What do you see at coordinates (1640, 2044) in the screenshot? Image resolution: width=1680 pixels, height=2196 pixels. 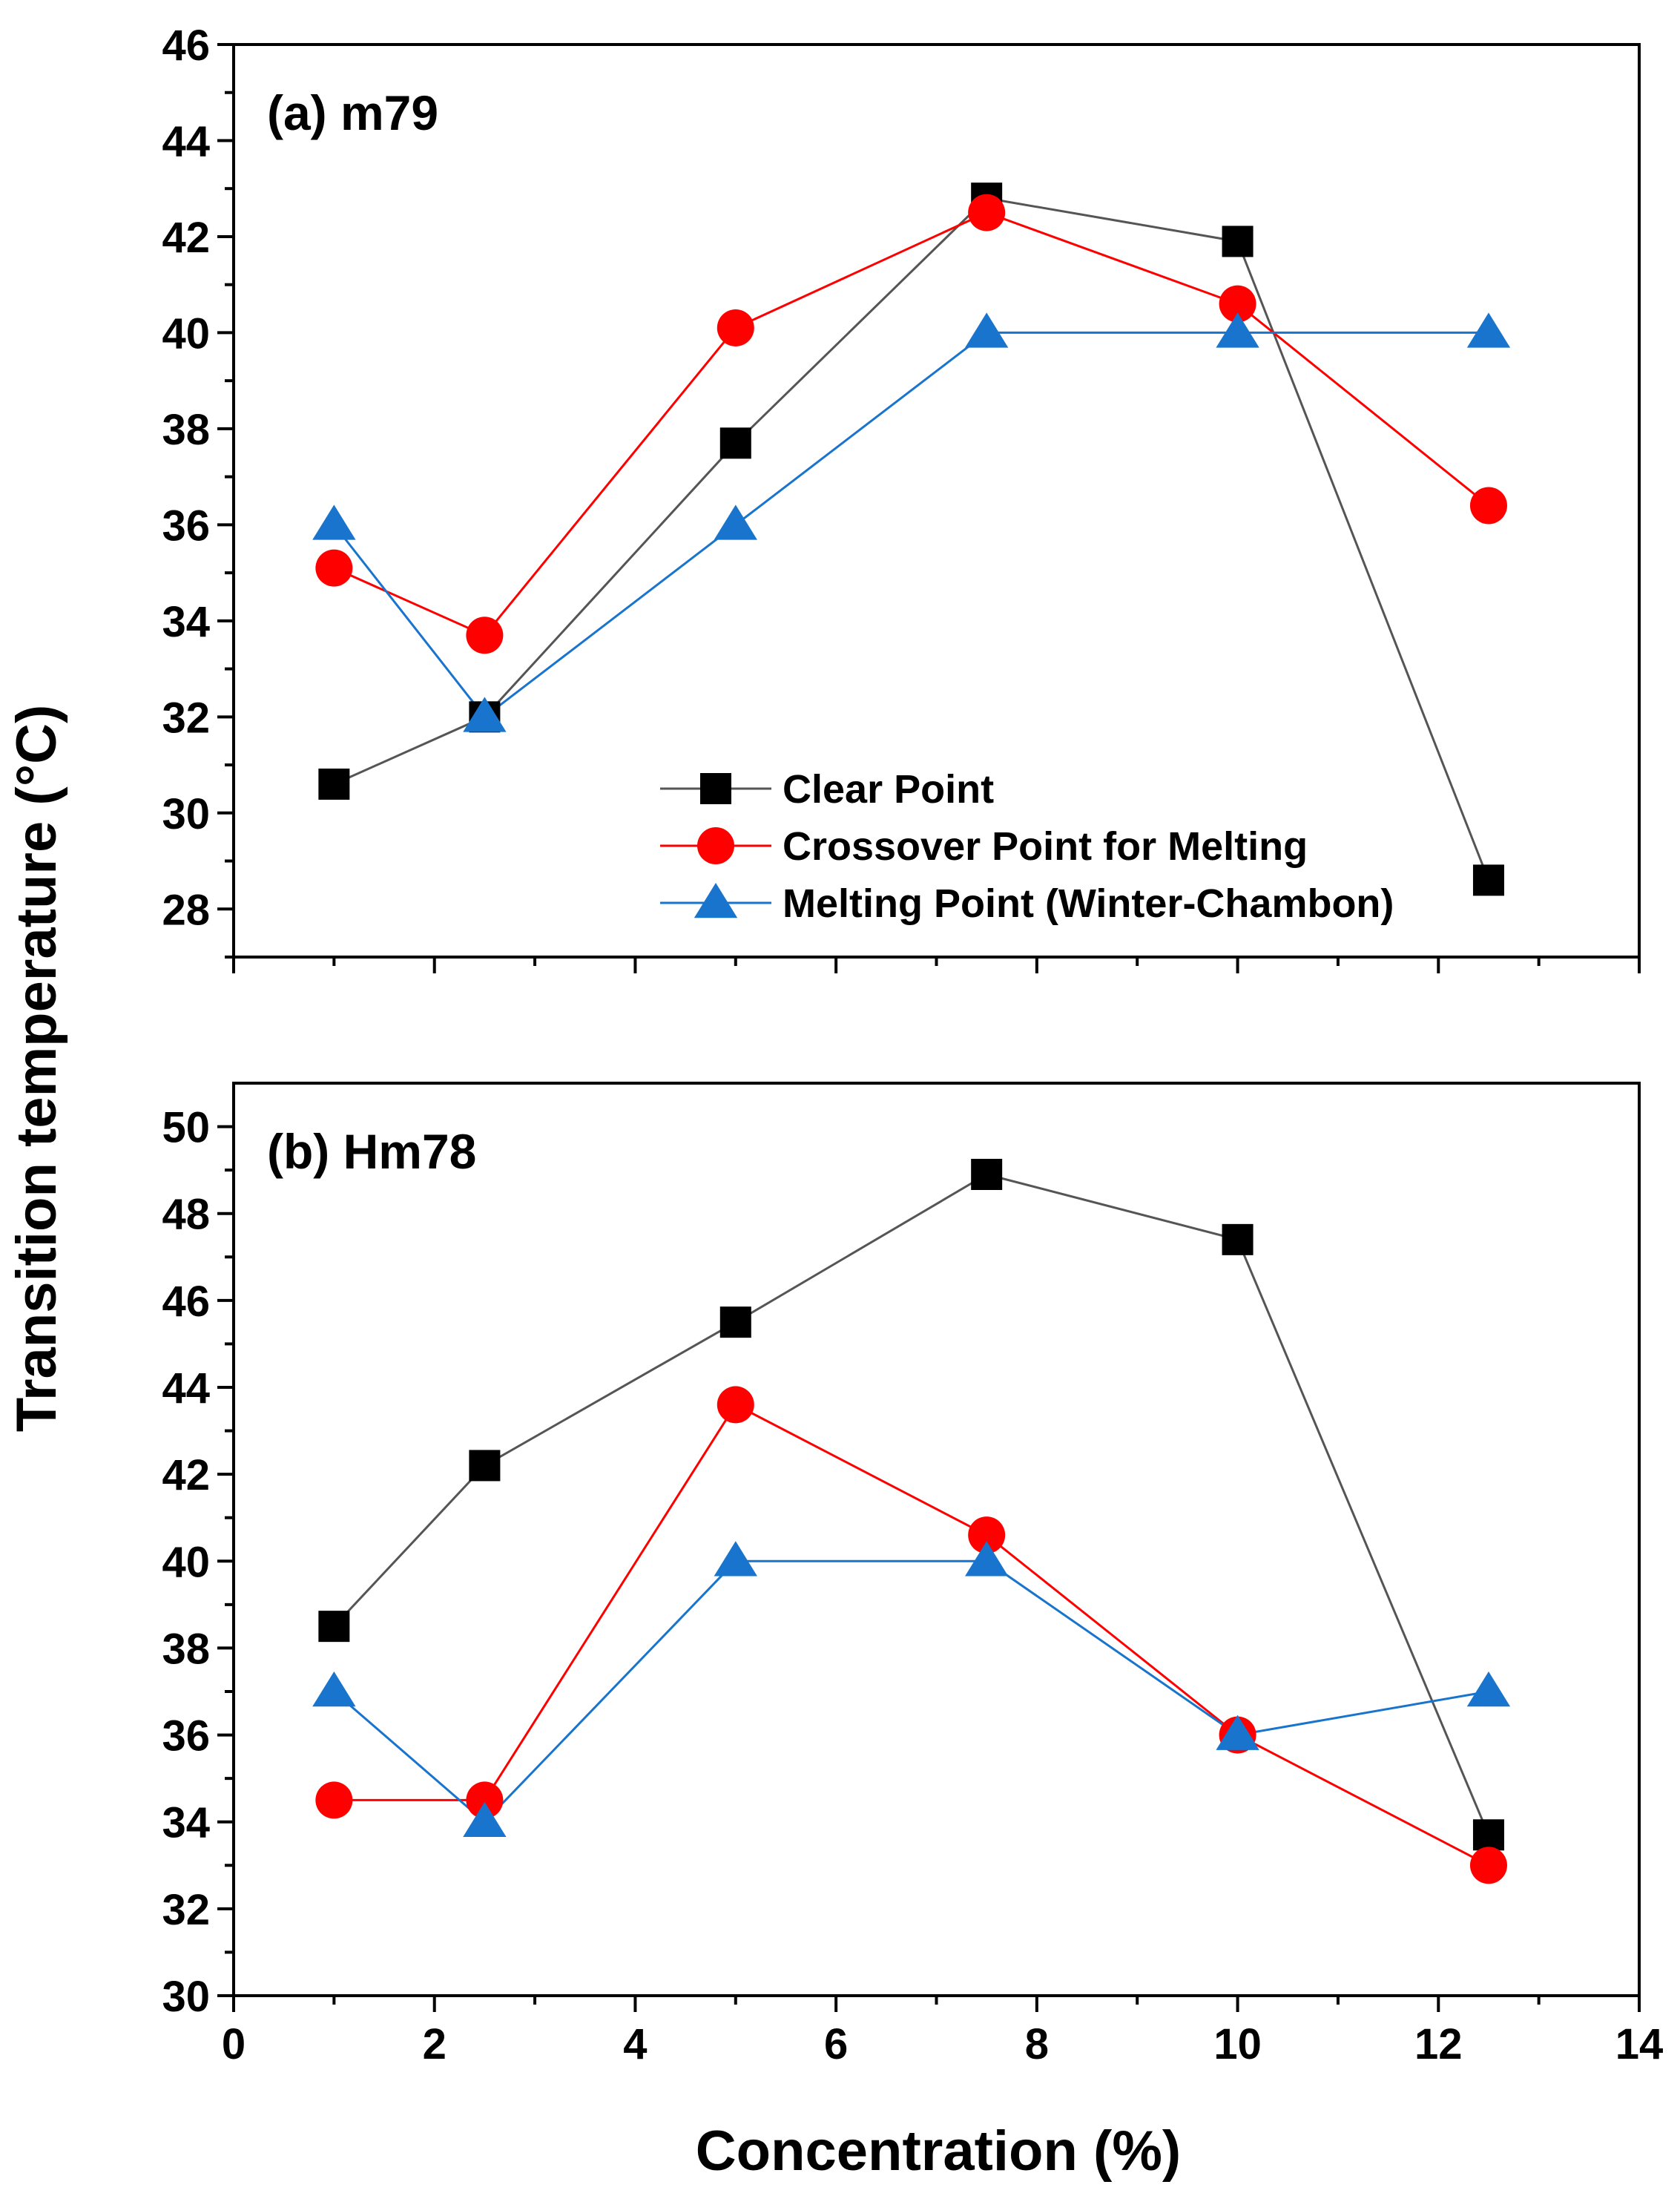 I see `x-tick-label: 14` at bounding box center [1640, 2044].